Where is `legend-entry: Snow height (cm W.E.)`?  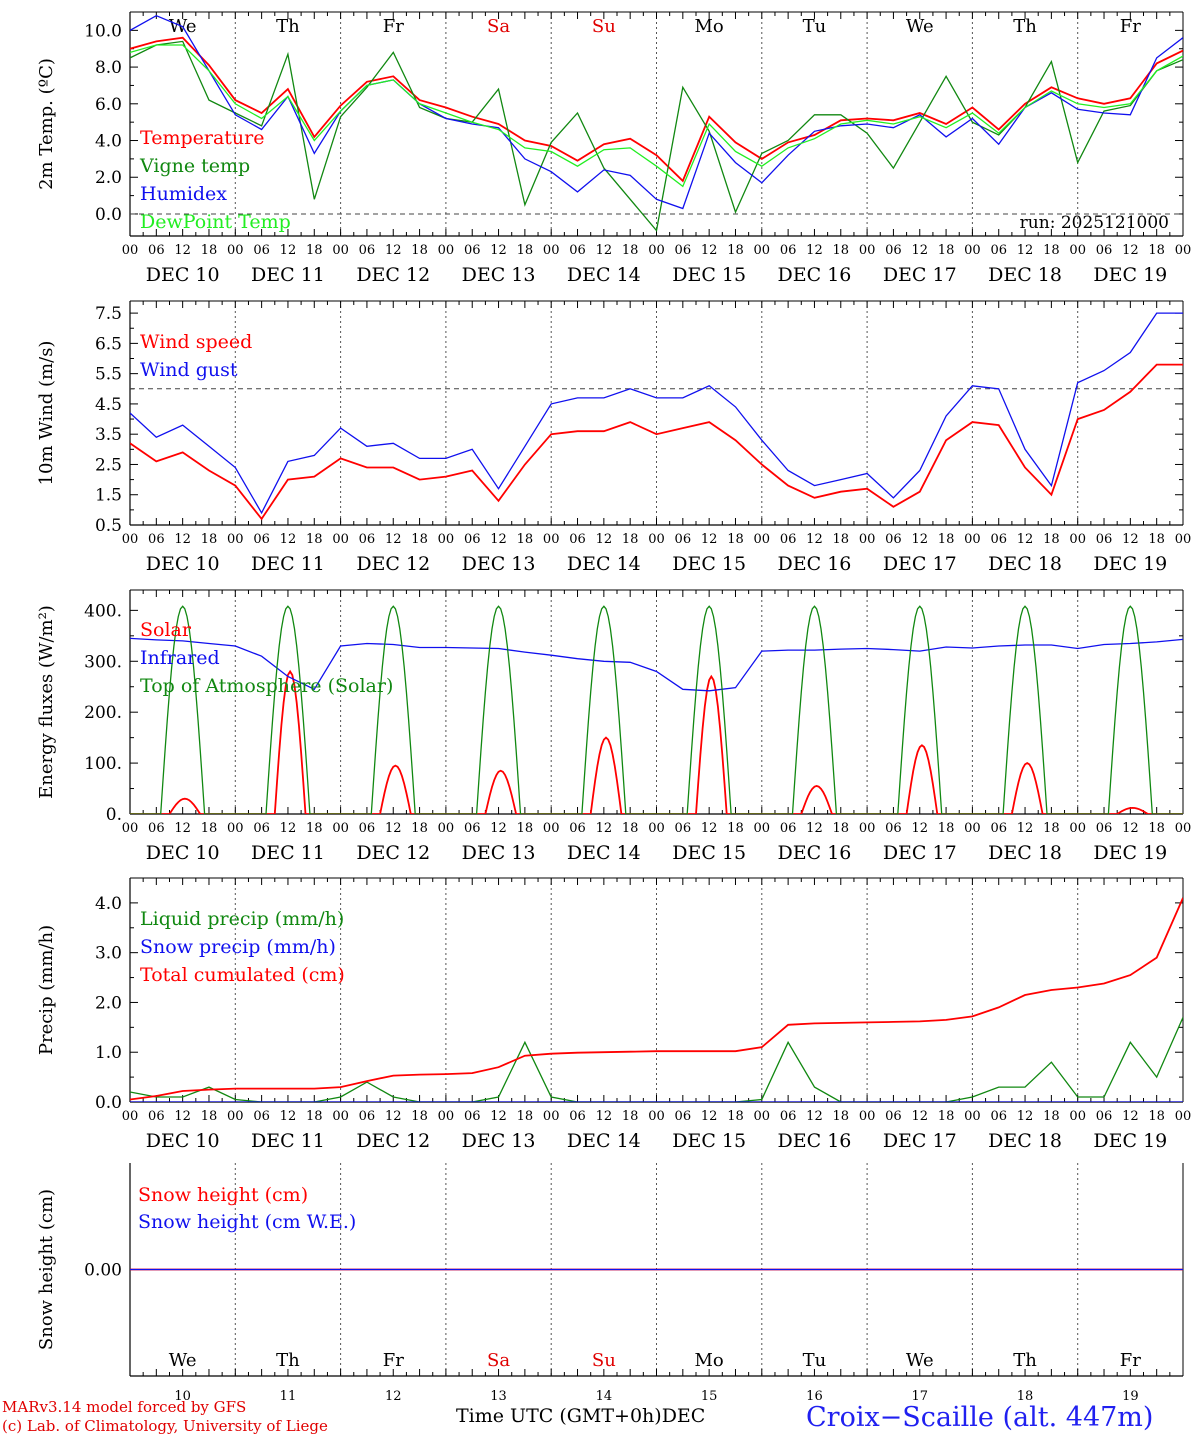
legend-entry: Snow height (cm W.E.) is located at coordinates (247, 1222).